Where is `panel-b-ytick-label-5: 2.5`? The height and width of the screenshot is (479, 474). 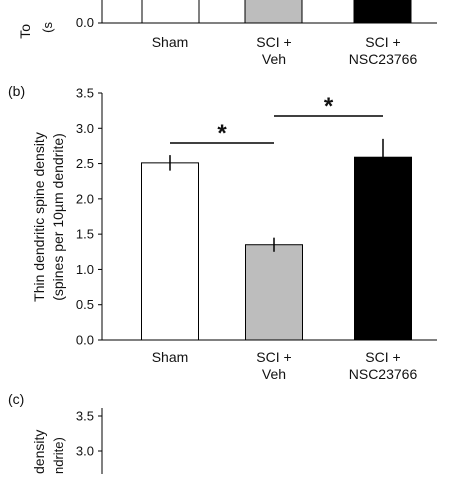
panel-b-ytick-label-5: 2.5 is located at coordinates (85, 163).